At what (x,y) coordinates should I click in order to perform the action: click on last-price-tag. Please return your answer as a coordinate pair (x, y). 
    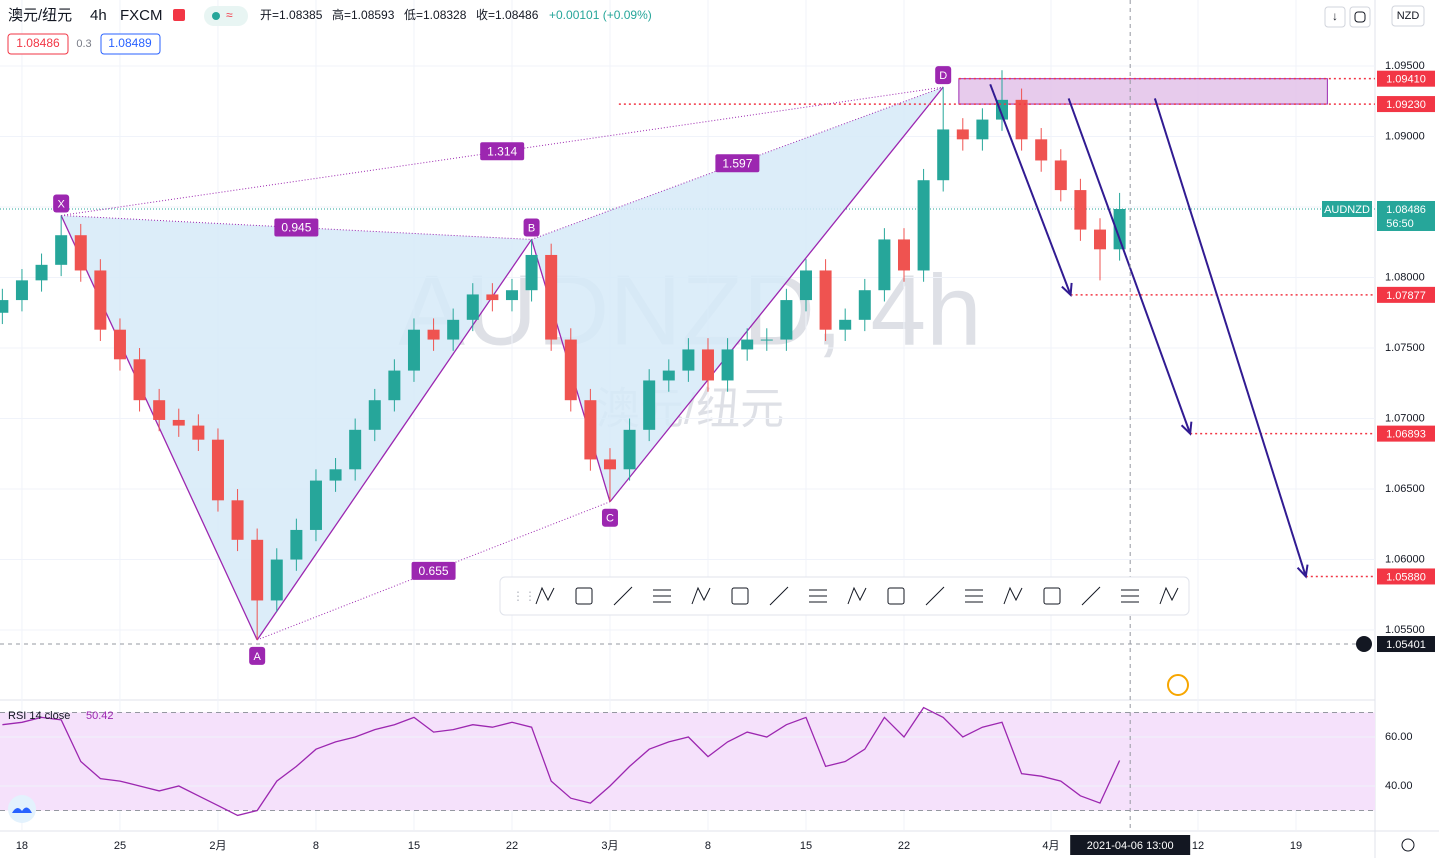
    Looking at the image, I should click on (1347, 208).